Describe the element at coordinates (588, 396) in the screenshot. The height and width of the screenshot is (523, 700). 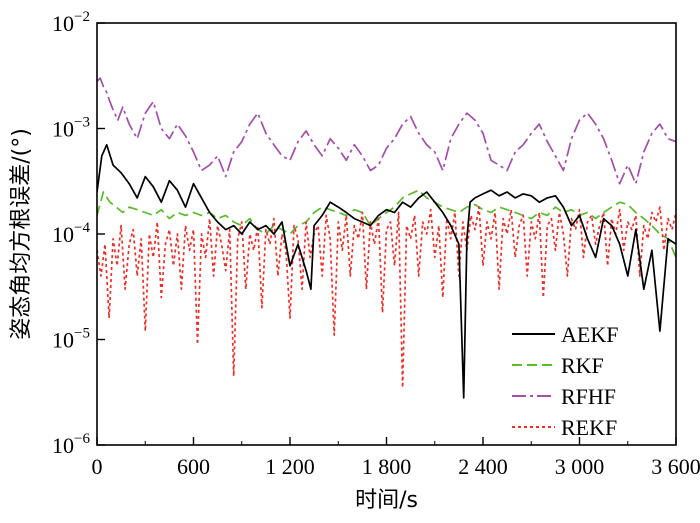
I see `legend-label-rfhf: RFHF` at that location.